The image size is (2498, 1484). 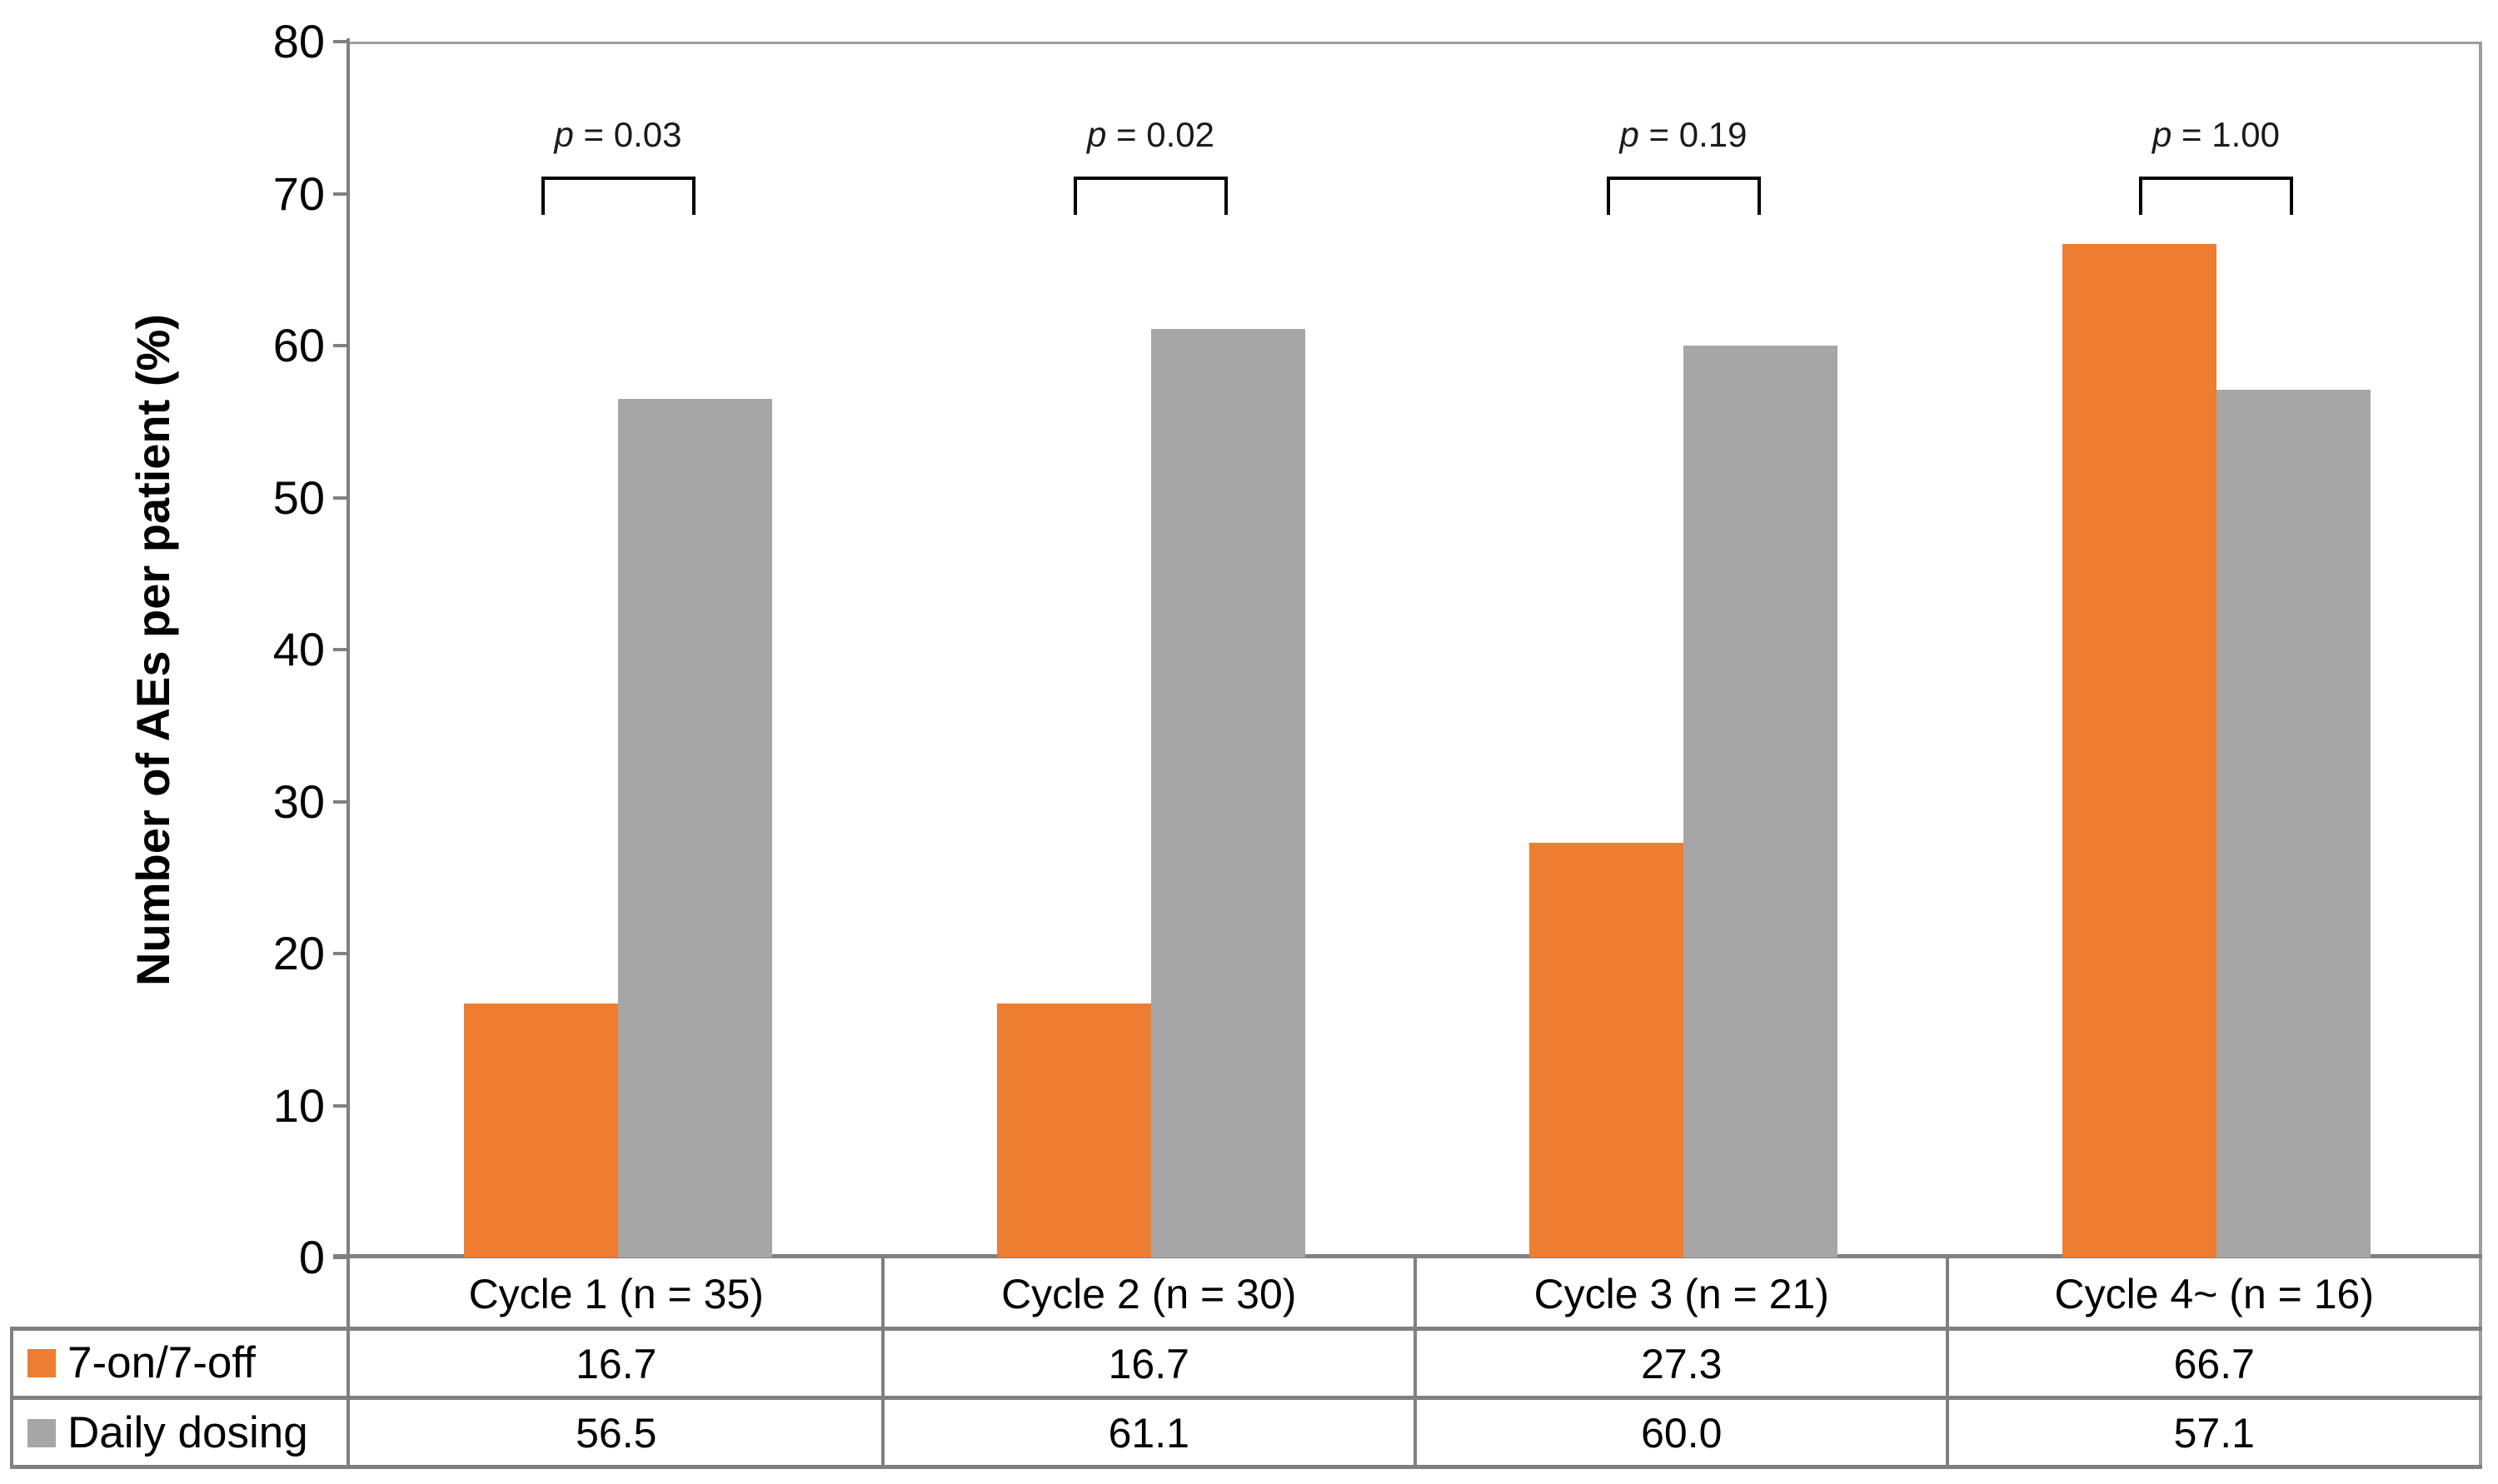 I want to click on x-axis-line, so click(x=1407, y=1256).